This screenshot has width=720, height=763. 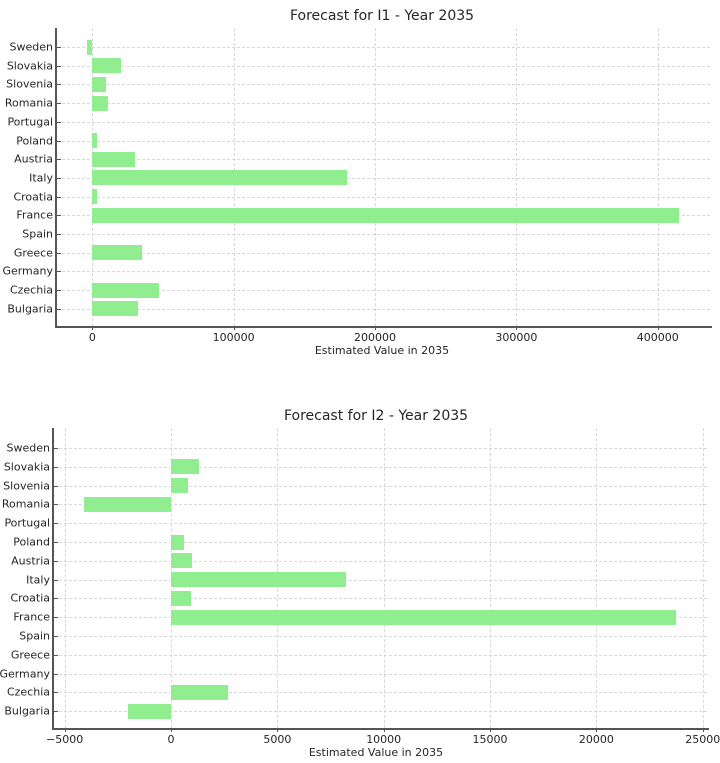 What do you see at coordinates (92, 337) in the screenshot?
I see `x-tick-label: 0` at bounding box center [92, 337].